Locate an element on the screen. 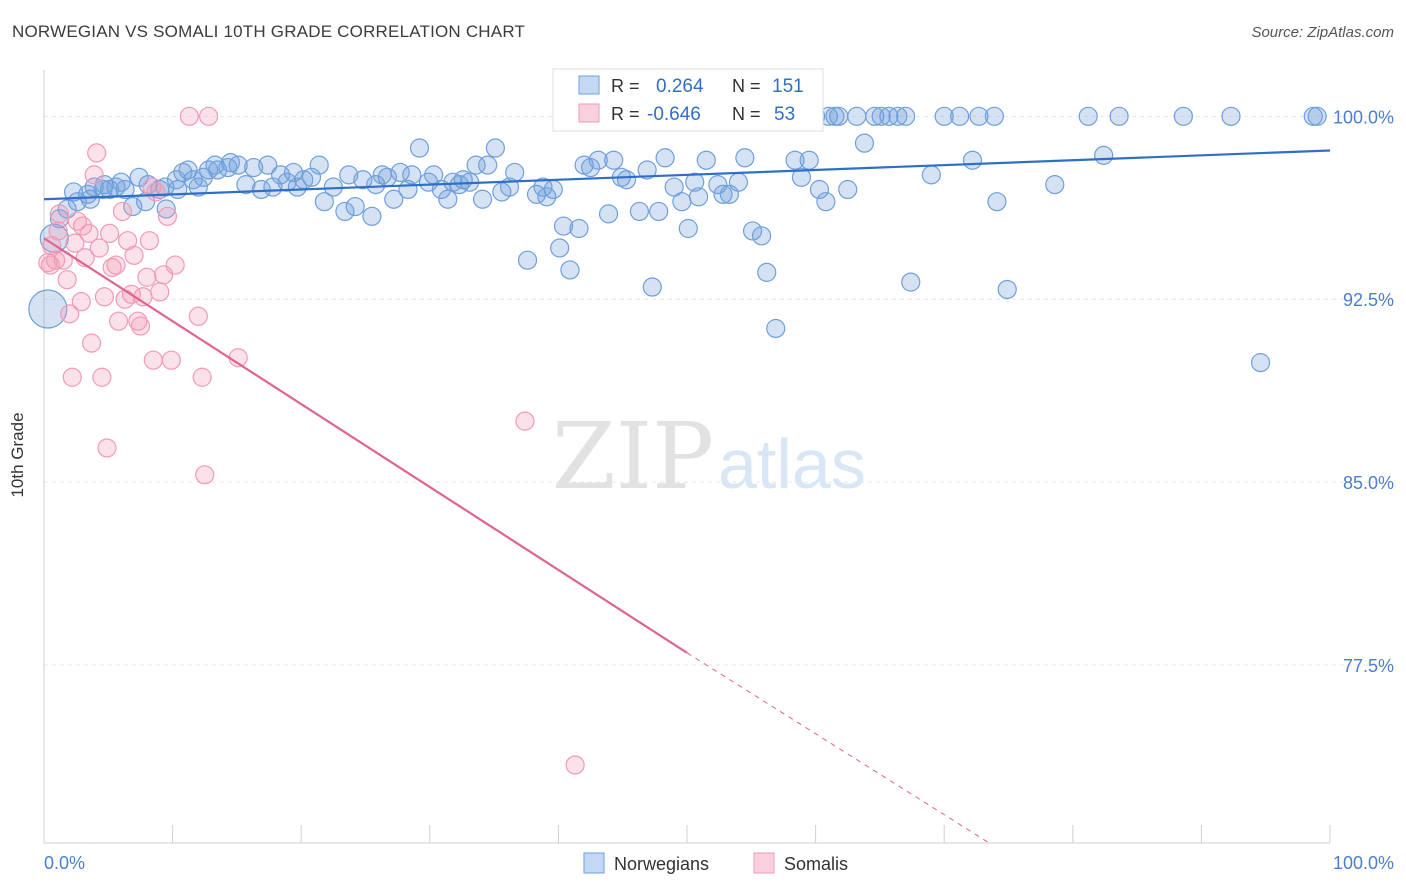 This screenshot has height=892, width=1406. x-tick-label-left: 0.0% is located at coordinates (64, 863).